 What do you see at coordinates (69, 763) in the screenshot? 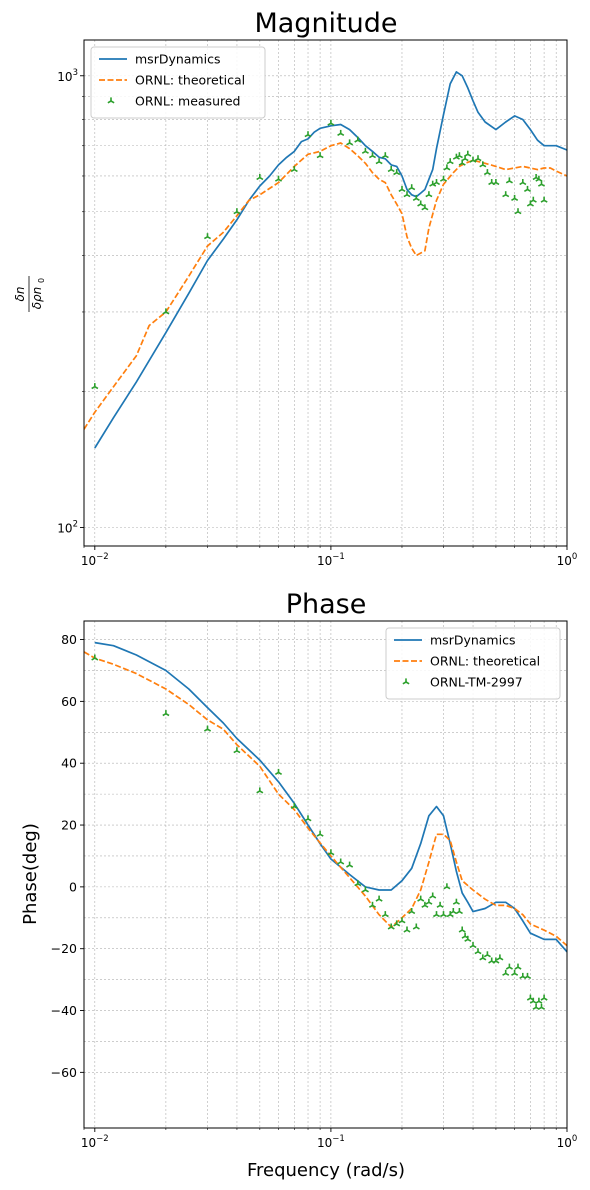
I see `phase-y-tick-label: 40` at bounding box center [69, 763].